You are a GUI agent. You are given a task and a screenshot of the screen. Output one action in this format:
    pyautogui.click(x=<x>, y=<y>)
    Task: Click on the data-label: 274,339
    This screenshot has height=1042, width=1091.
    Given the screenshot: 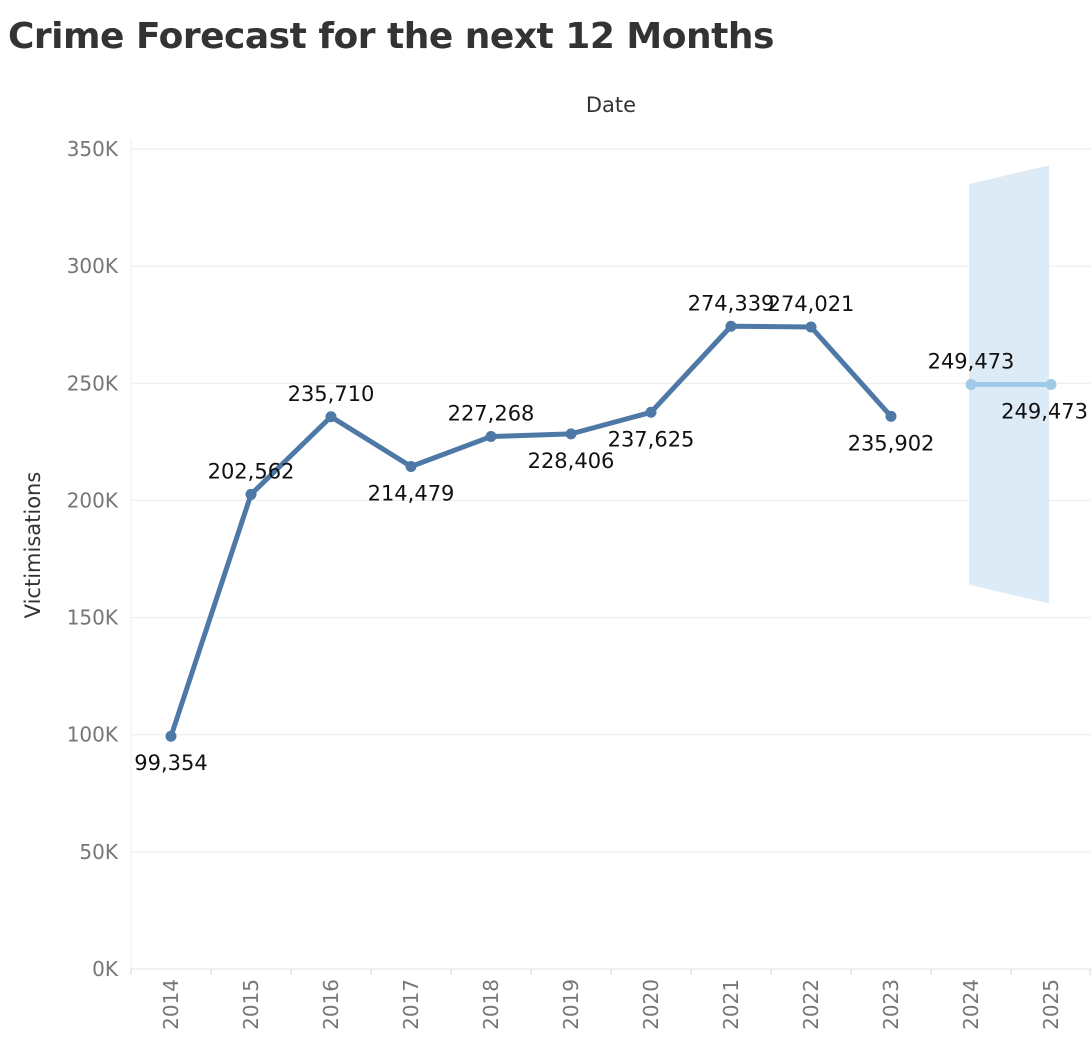 What is the action you would take?
    pyautogui.click(x=731, y=303)
    